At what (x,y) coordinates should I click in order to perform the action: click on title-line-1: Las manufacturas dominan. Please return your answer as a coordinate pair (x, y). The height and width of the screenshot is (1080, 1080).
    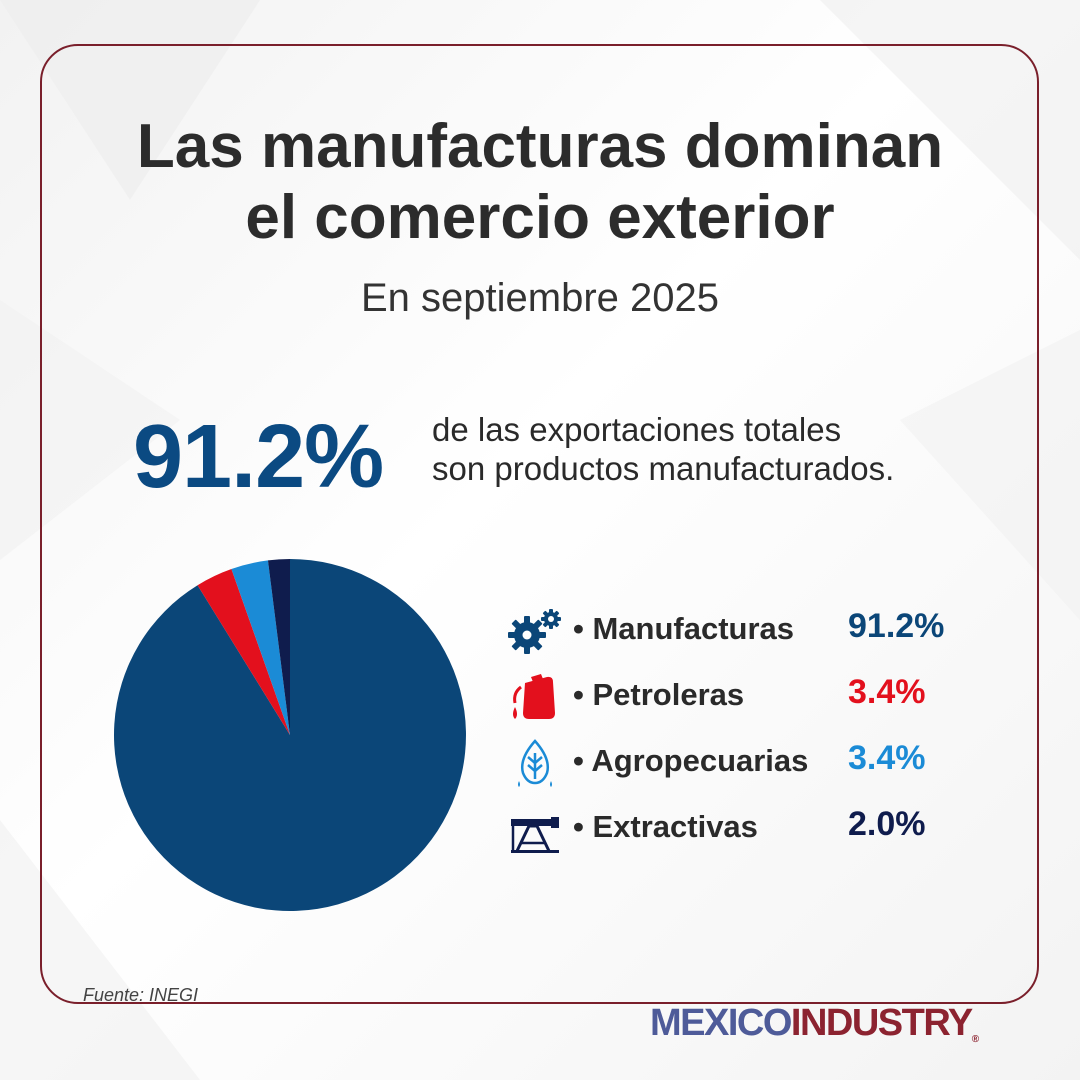
    Looking at the image, I should click on (540, 146).